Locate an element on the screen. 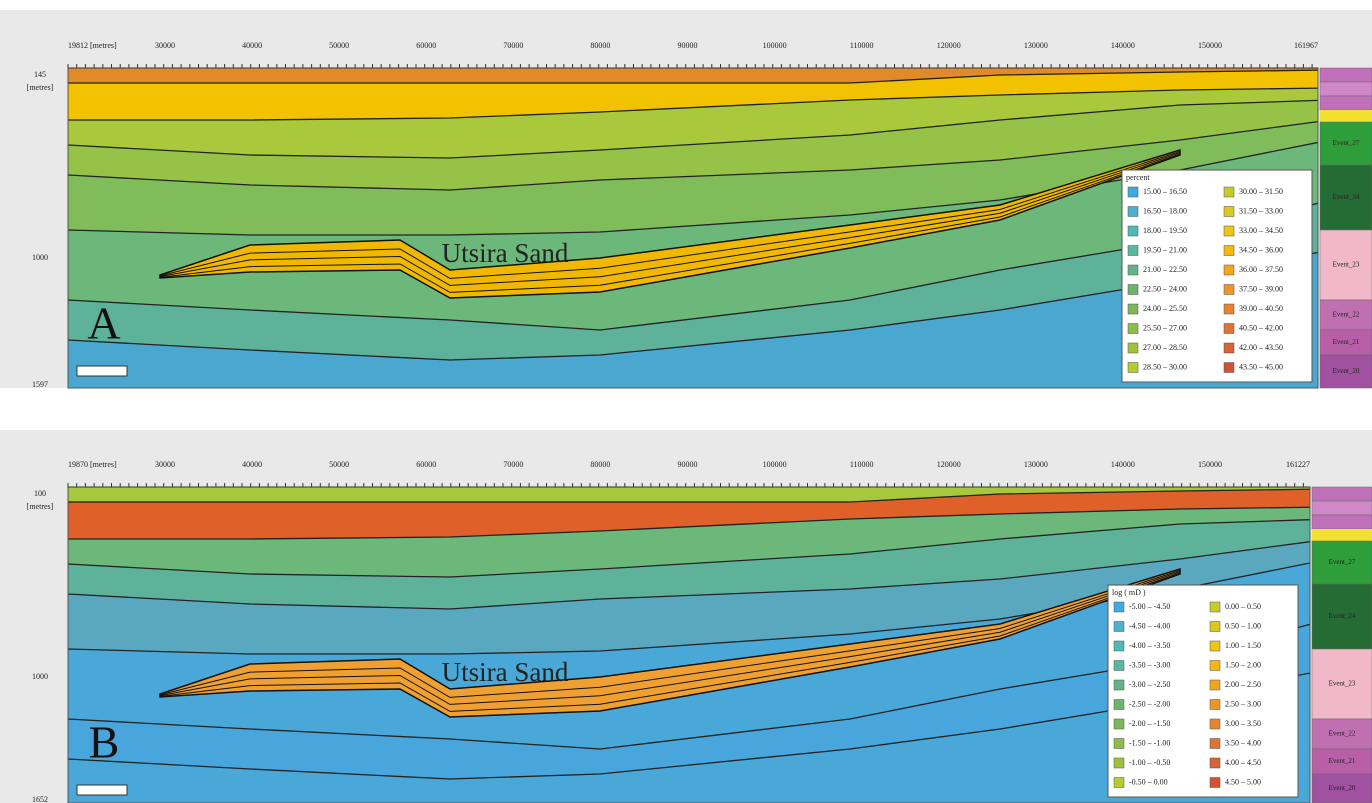  x-label: 110000 is located at coordinates (862, 464).